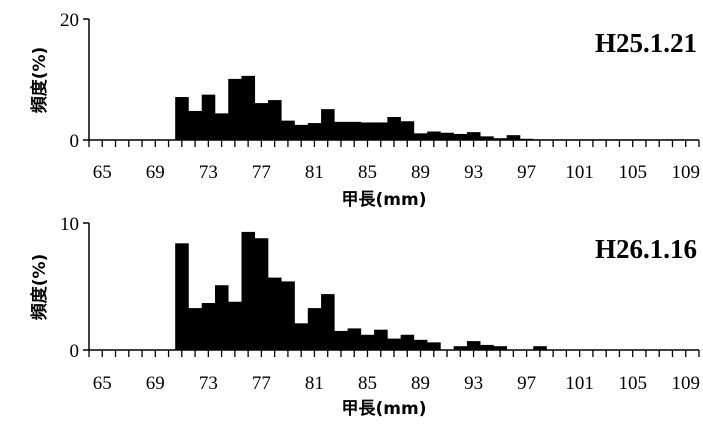  I want to click on y-tick-label: 20, so click(69, 20).